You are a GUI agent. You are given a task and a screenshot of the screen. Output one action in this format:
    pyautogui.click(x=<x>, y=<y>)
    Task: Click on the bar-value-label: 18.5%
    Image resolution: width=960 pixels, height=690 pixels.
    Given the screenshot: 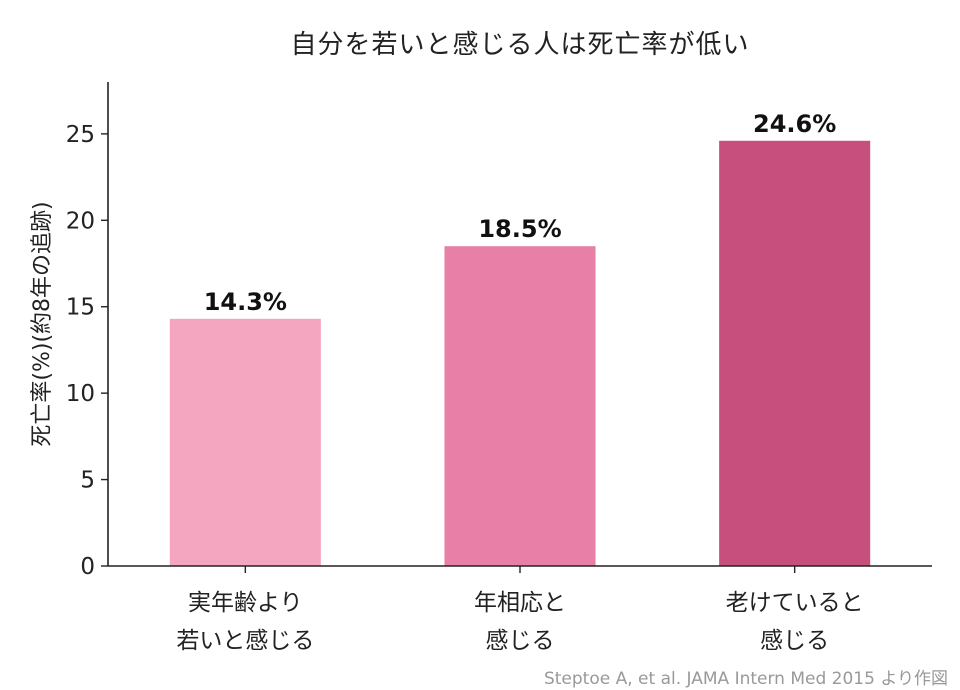 What is the action you would take?
    pyautogui.click(x=519, y=229)
    